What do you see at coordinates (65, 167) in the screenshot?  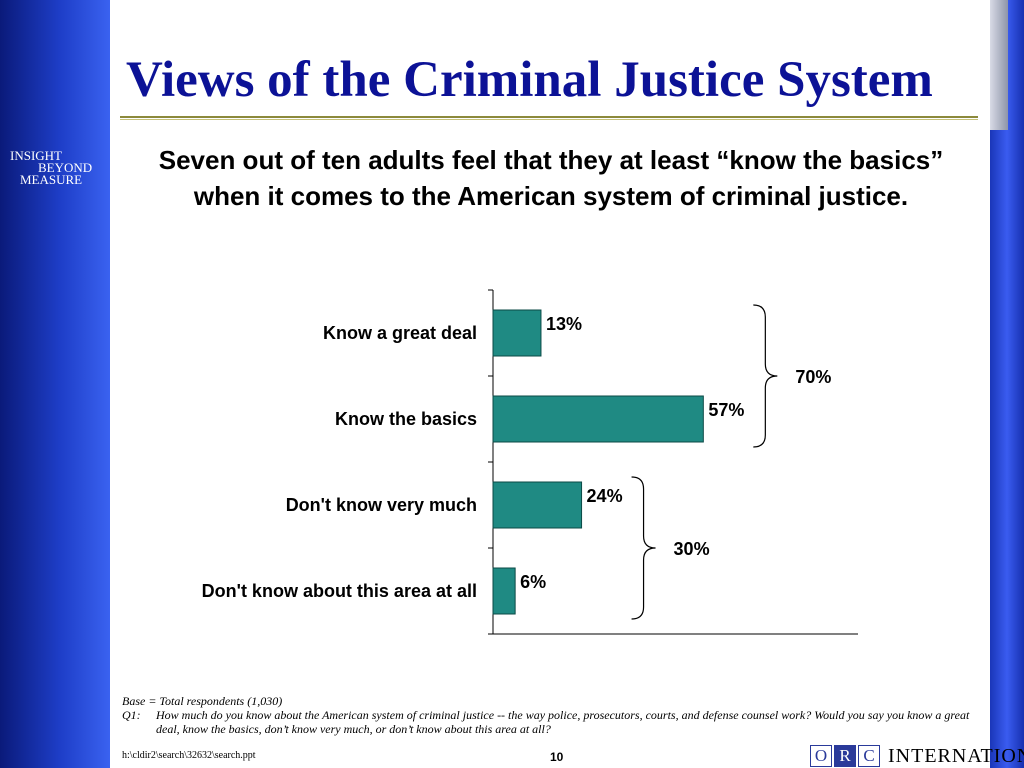 I see `tagline-line-2: BEYOND` at bounding box center [65, 167].